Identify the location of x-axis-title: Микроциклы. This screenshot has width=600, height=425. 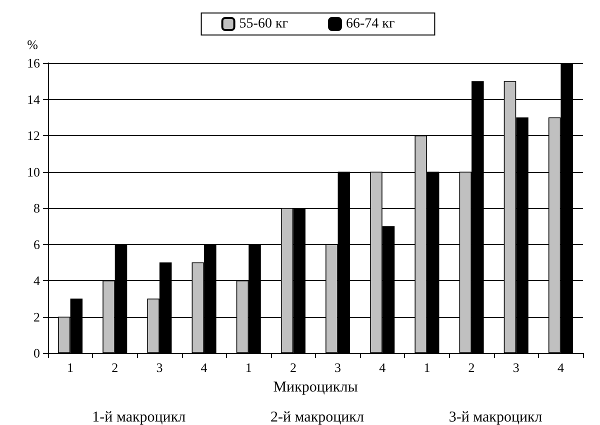
(315, 388).